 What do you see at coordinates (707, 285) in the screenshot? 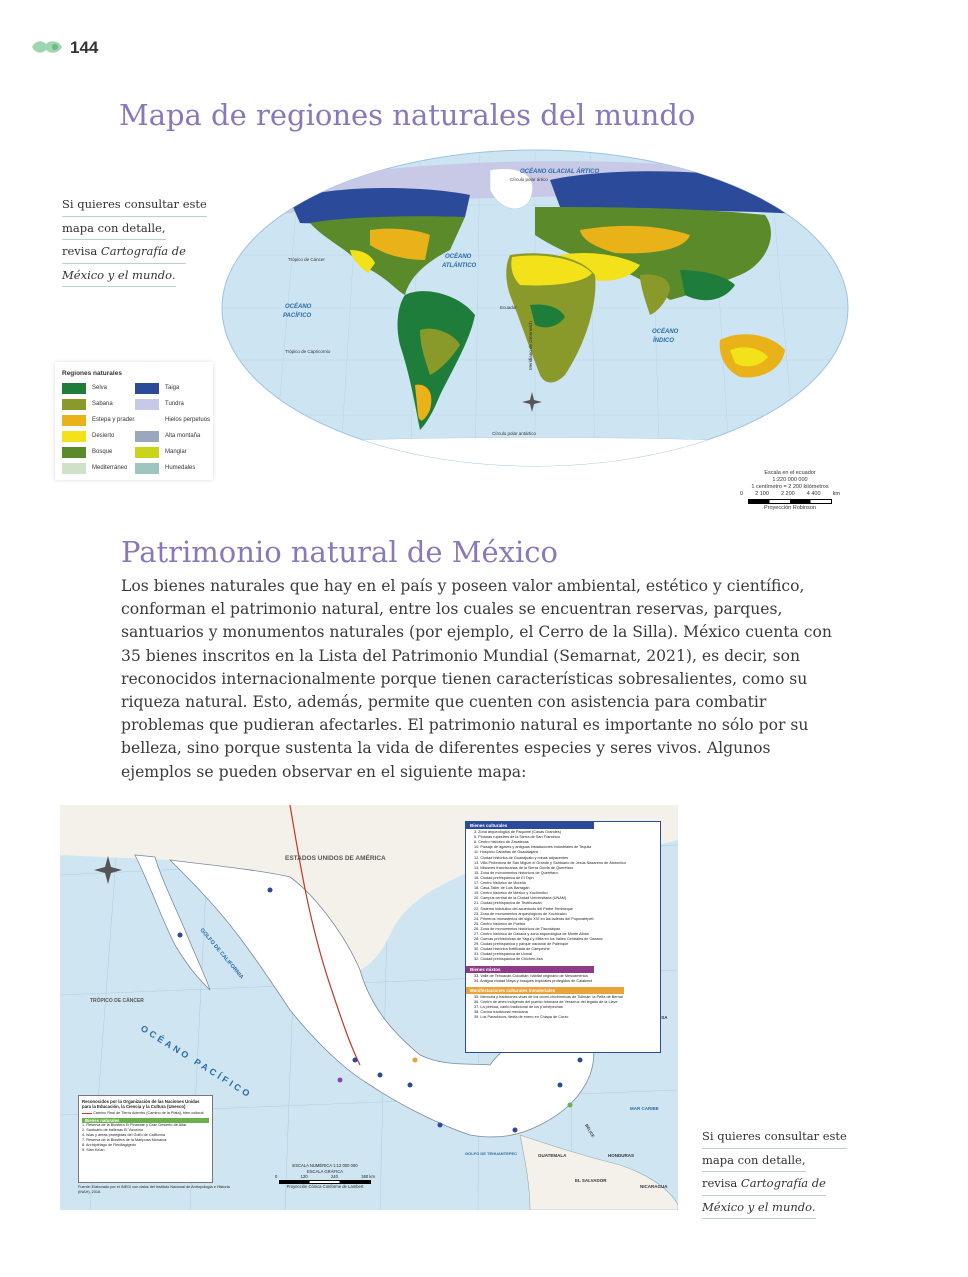
I see `region-asia-selva` at bounding box center [707, 285].